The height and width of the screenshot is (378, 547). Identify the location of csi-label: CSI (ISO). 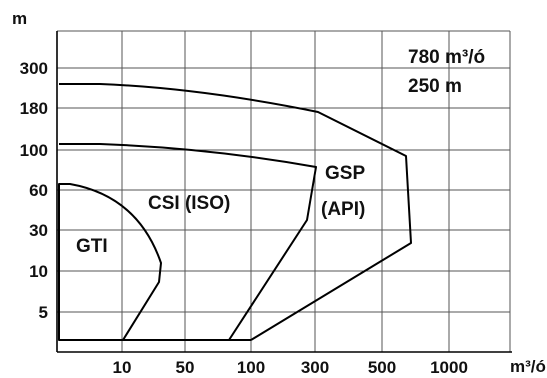
(189, 203).